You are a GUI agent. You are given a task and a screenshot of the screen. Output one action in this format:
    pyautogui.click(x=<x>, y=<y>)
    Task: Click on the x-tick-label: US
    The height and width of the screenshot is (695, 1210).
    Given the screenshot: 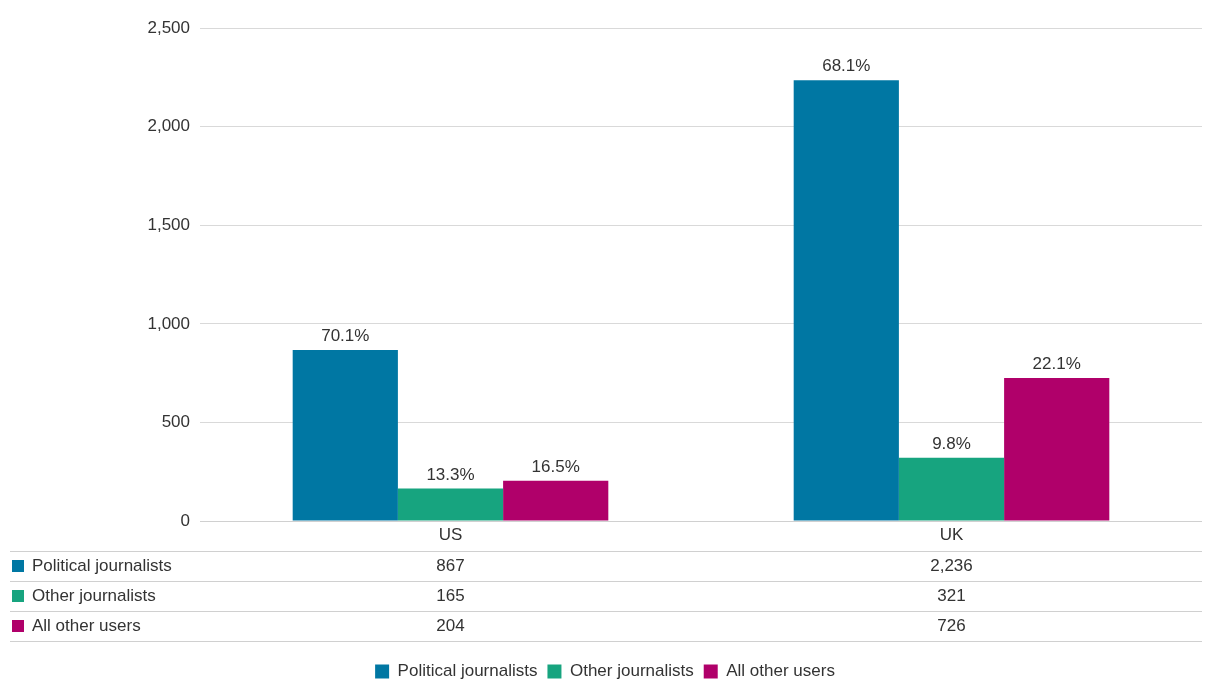 What is the action you would take?
    pyautogui.click(x=450, y=534)
    